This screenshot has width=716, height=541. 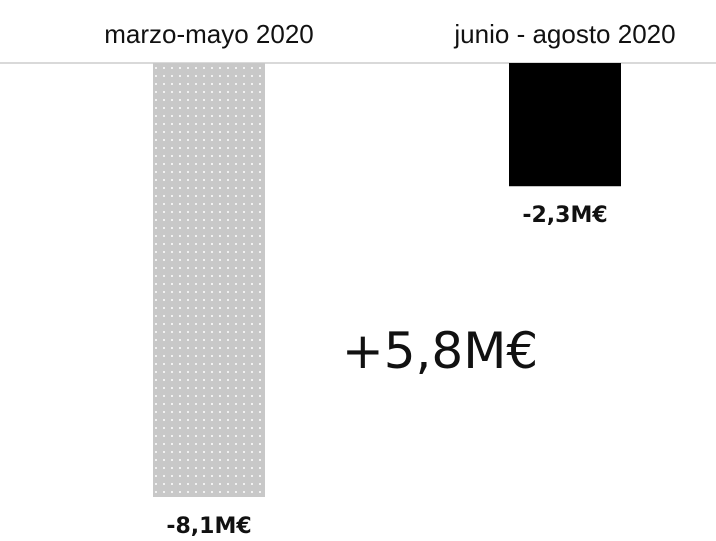 What do you see at coordinates (209, 280) in the screenshot?
I see `bar-marzo-mayo` at bounding box center [209, 280].